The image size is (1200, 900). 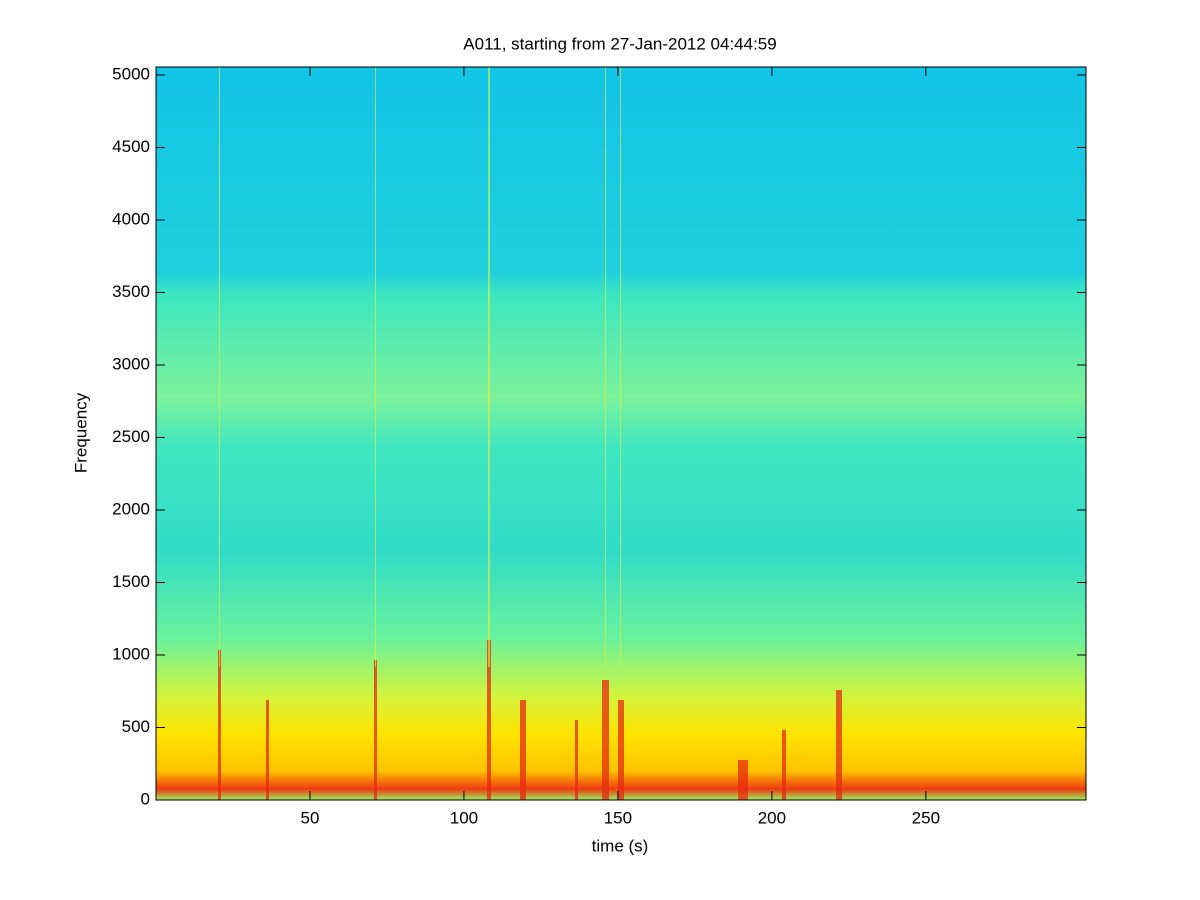 What do you see at coordinates (772, 817) in the screenshot?
I see `x-tick-label: 200` at bounding box center [772, 817].